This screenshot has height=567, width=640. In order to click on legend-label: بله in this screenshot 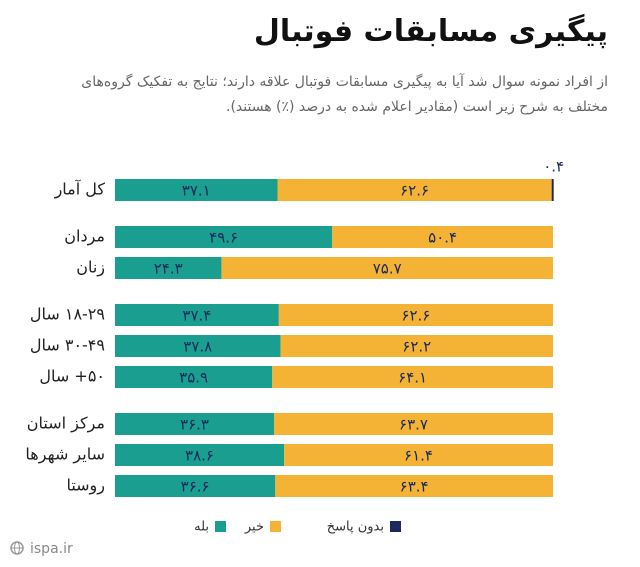, I will do `click(201, 527)`.